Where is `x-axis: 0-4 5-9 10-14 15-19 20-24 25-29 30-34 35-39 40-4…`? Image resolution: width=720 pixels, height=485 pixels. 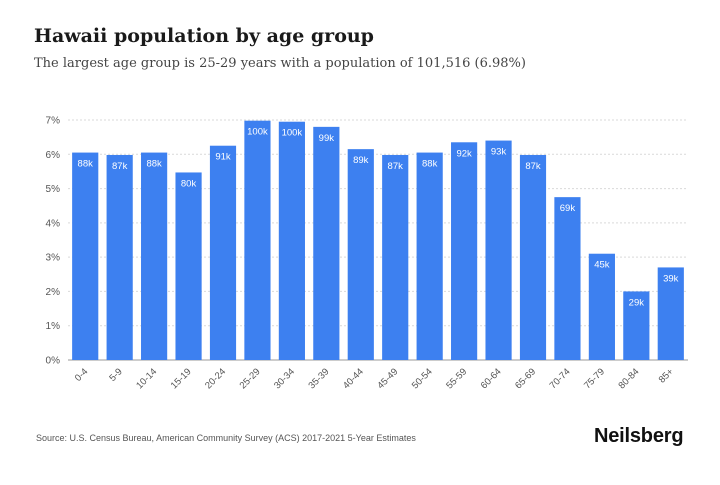 x-axis: 0-4 5-9 10-14 15-19 20-24 25-29 30-34 35-39 40-4… is located at coordinates (374, 378).